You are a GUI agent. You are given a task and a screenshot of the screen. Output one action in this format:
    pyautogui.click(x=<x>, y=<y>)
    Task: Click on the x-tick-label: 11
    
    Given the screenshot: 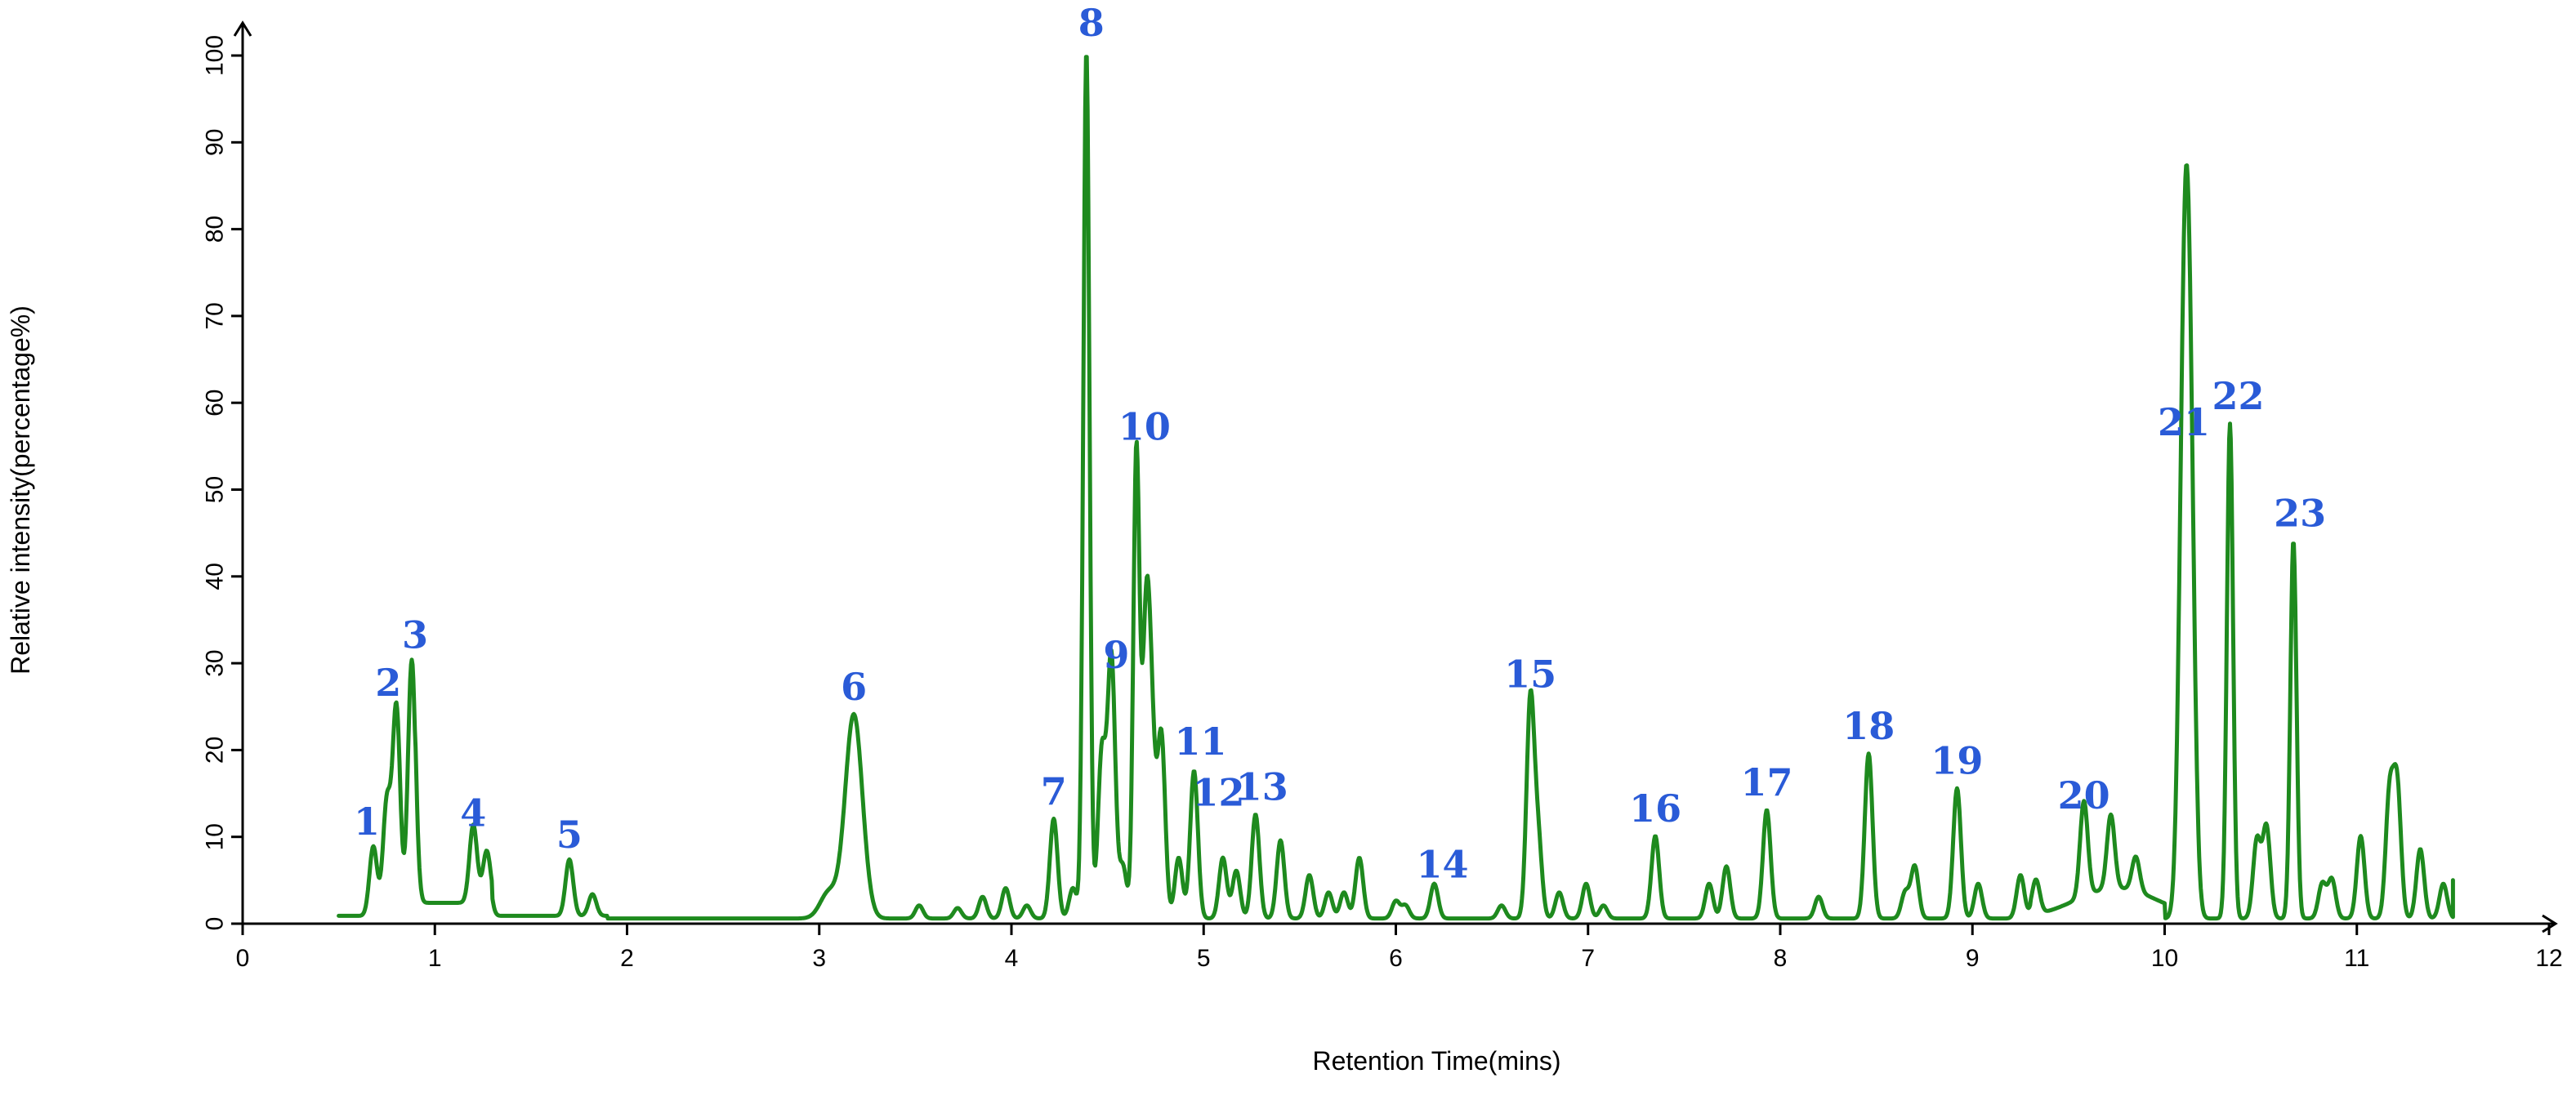 What is the action you would take?
    pyautogui.click(x=2357, y=958)
    